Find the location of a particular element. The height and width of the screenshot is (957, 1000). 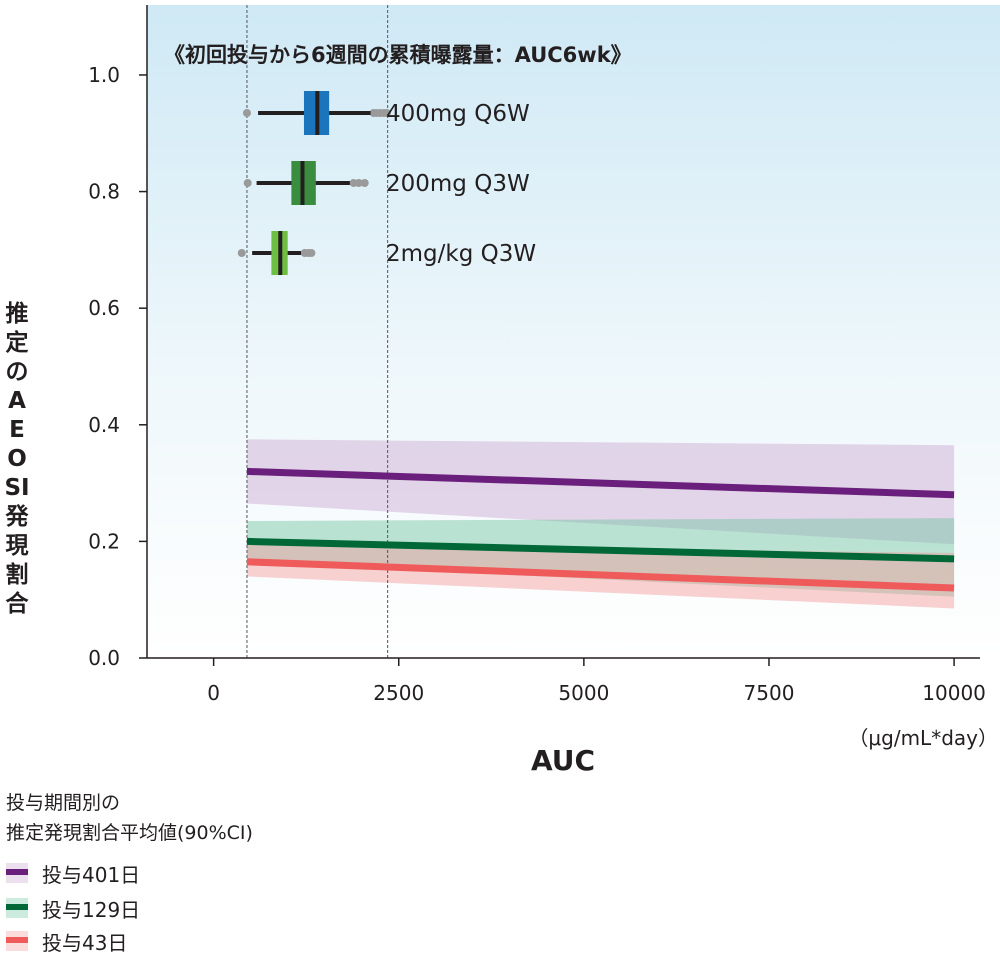

box-label: 200mg Q3W is located at coordinates (458, 184).